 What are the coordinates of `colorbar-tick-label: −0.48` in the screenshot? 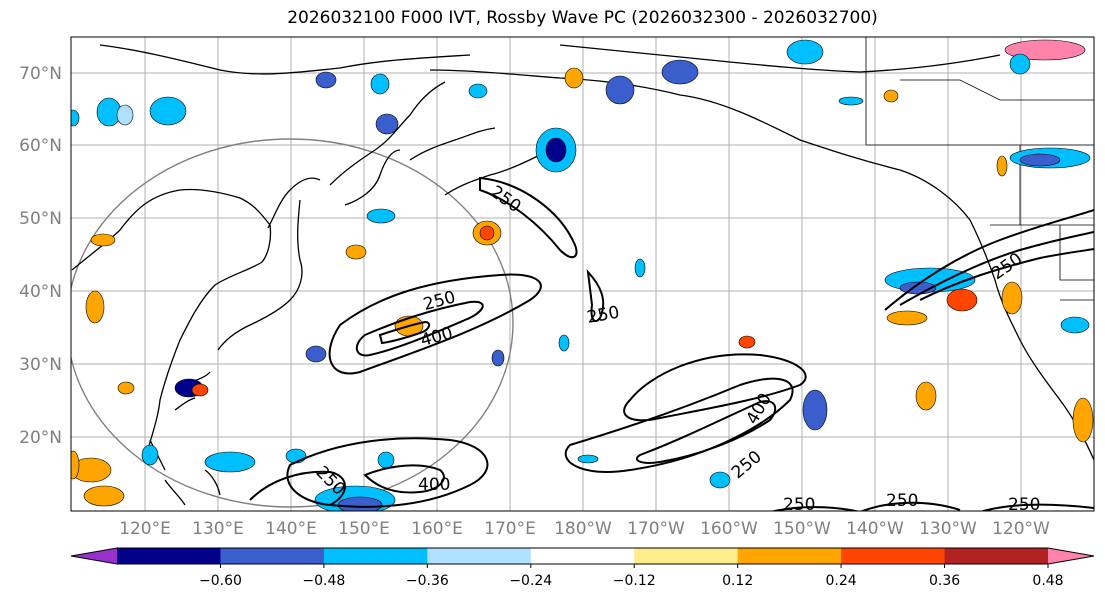 It's located at (323, 581).